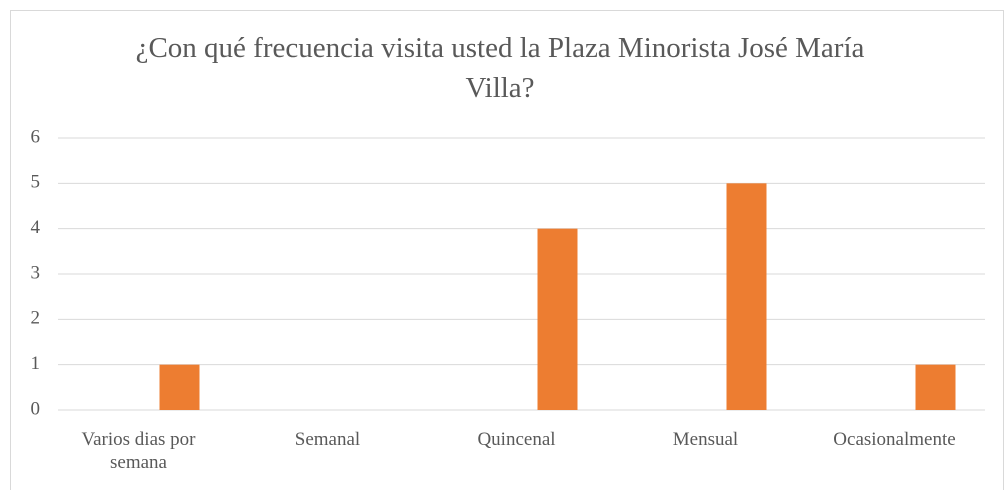  What do you see at coordinates (36, 136) in the screenshot?
I see `y-tick-label: 6` at bounding box center [36, 136].